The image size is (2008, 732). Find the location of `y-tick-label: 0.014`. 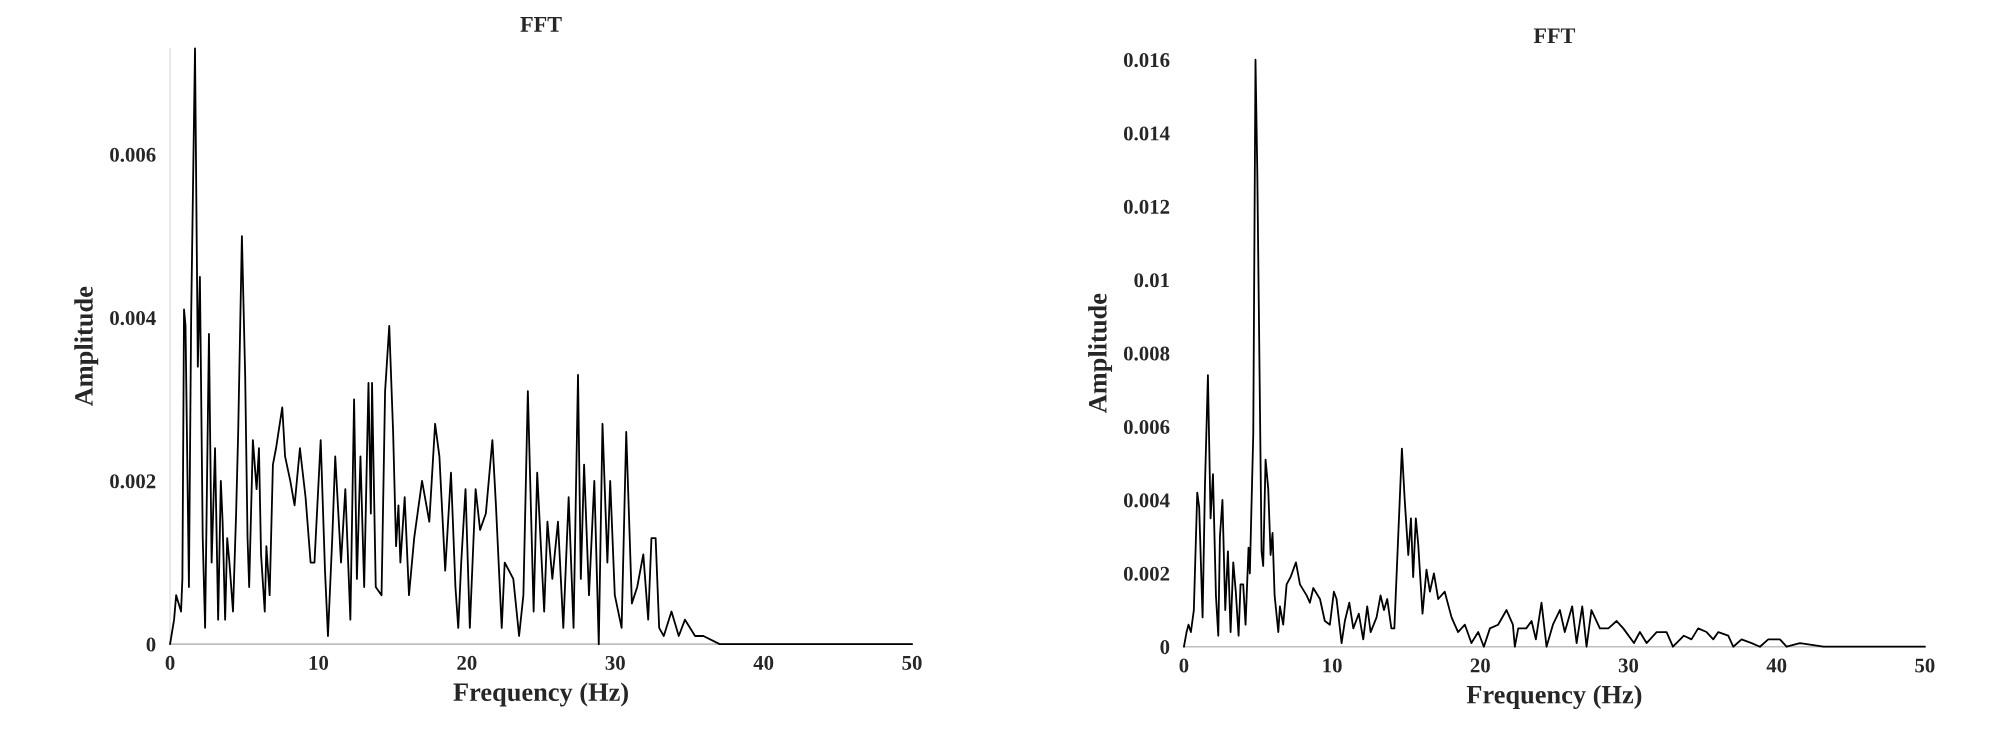

y-tick-label: 0.014 is located at coordinates (1146, 133).